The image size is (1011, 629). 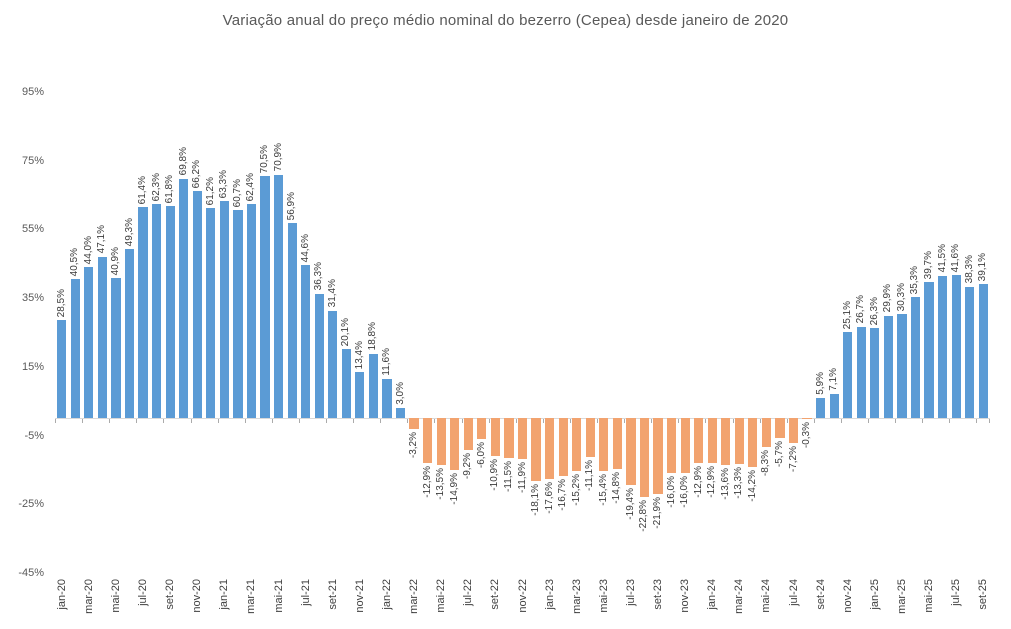 I want to click on x-axis-tick-label: mar-23, so click(x=576, y=596).